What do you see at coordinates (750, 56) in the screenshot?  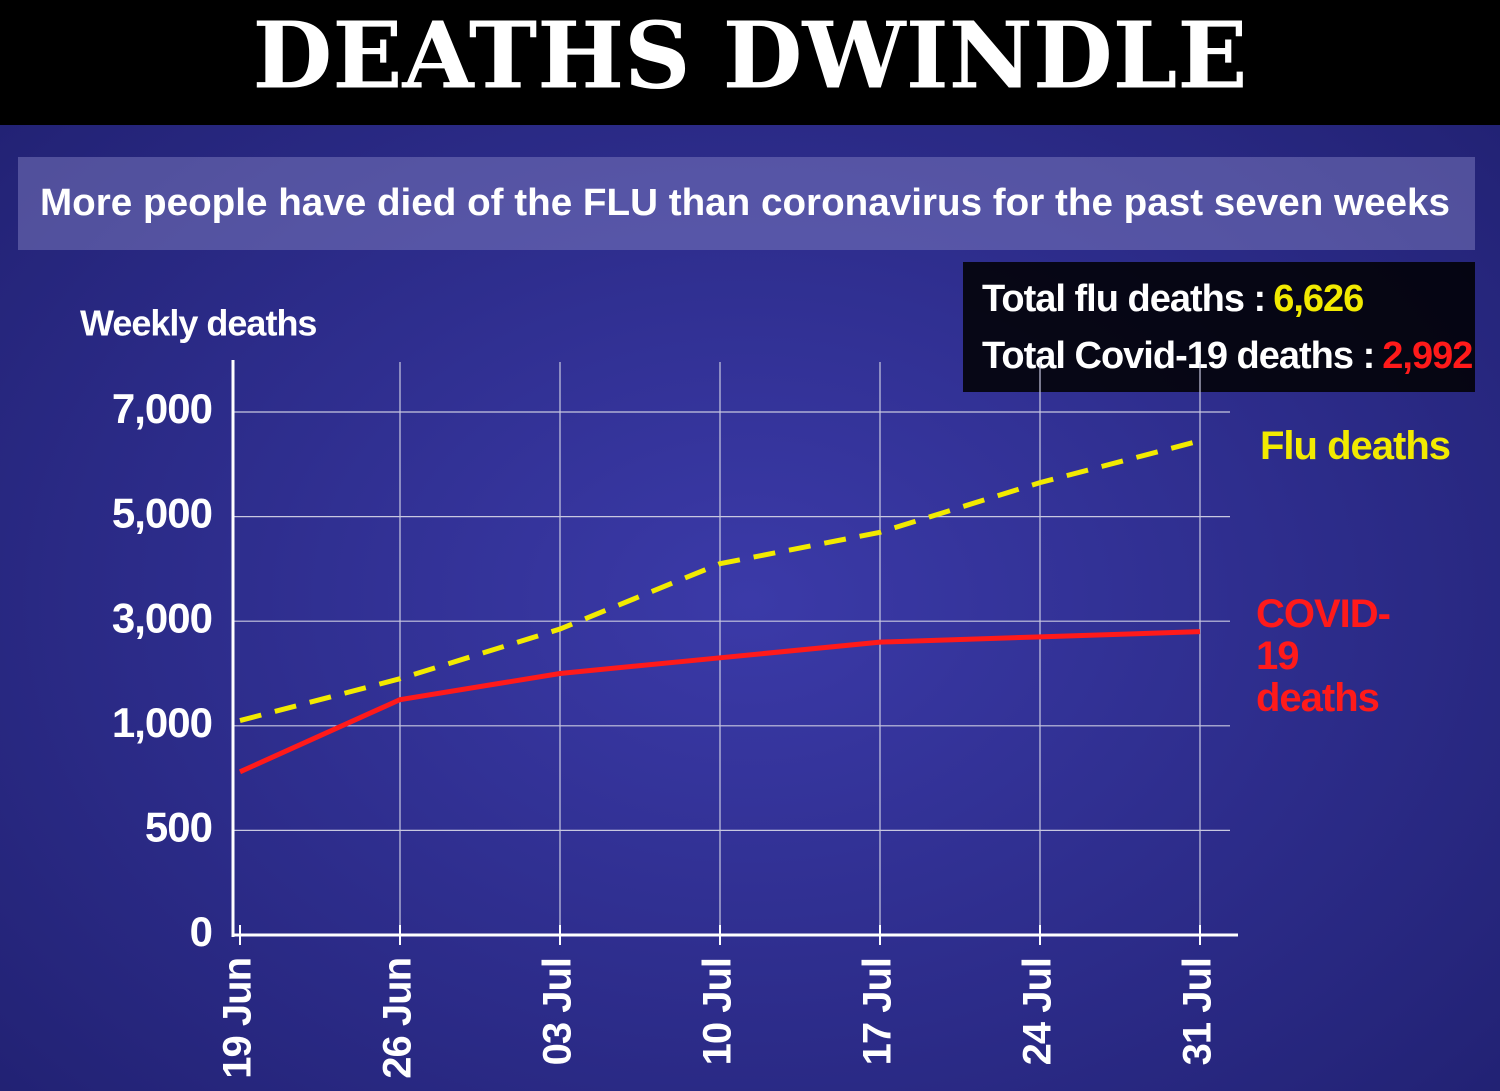 I see `chart-title: DEATHS DWINDLE` at bounding box center [750, 56].